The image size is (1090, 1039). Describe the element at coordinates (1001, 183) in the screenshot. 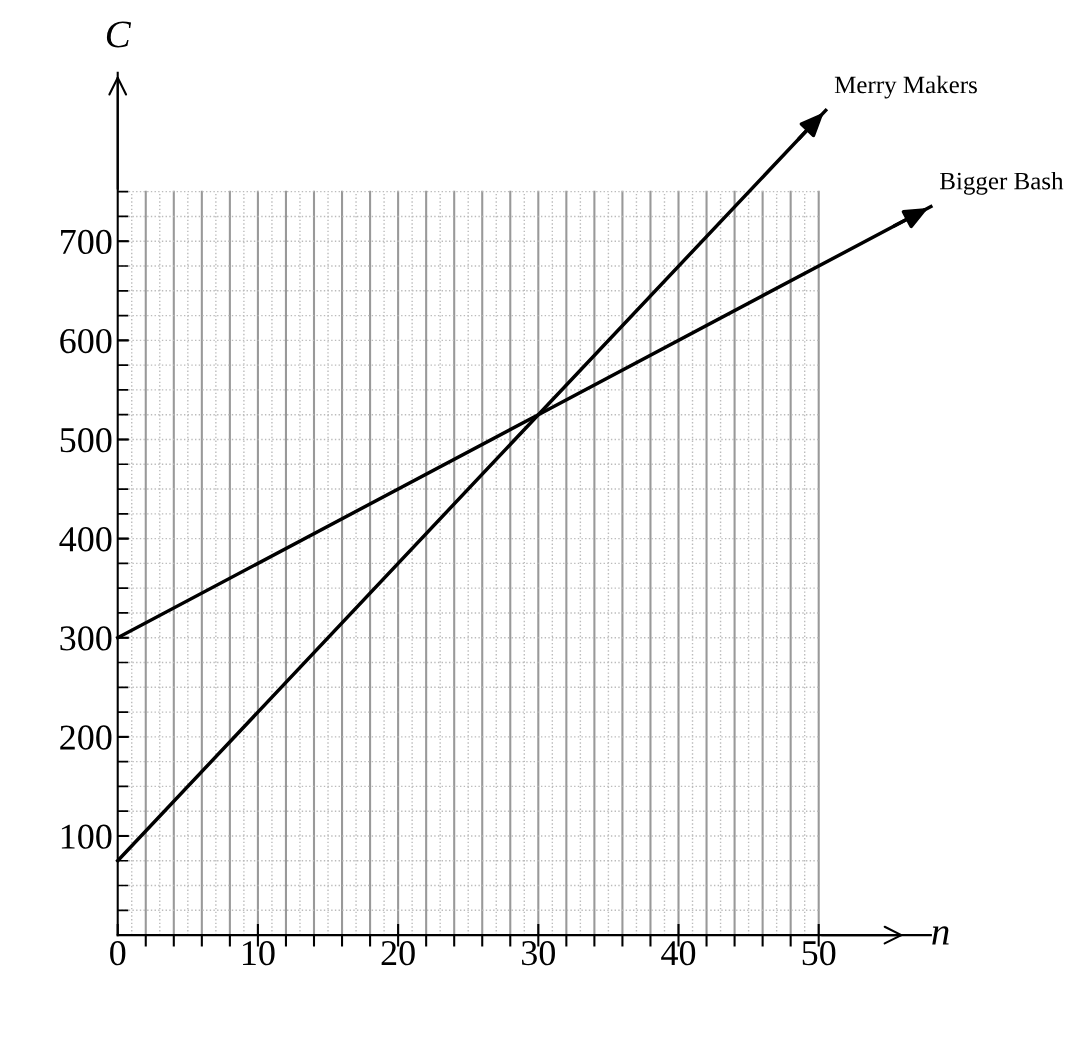

I see `series-label: Bigger Bash` at that location.